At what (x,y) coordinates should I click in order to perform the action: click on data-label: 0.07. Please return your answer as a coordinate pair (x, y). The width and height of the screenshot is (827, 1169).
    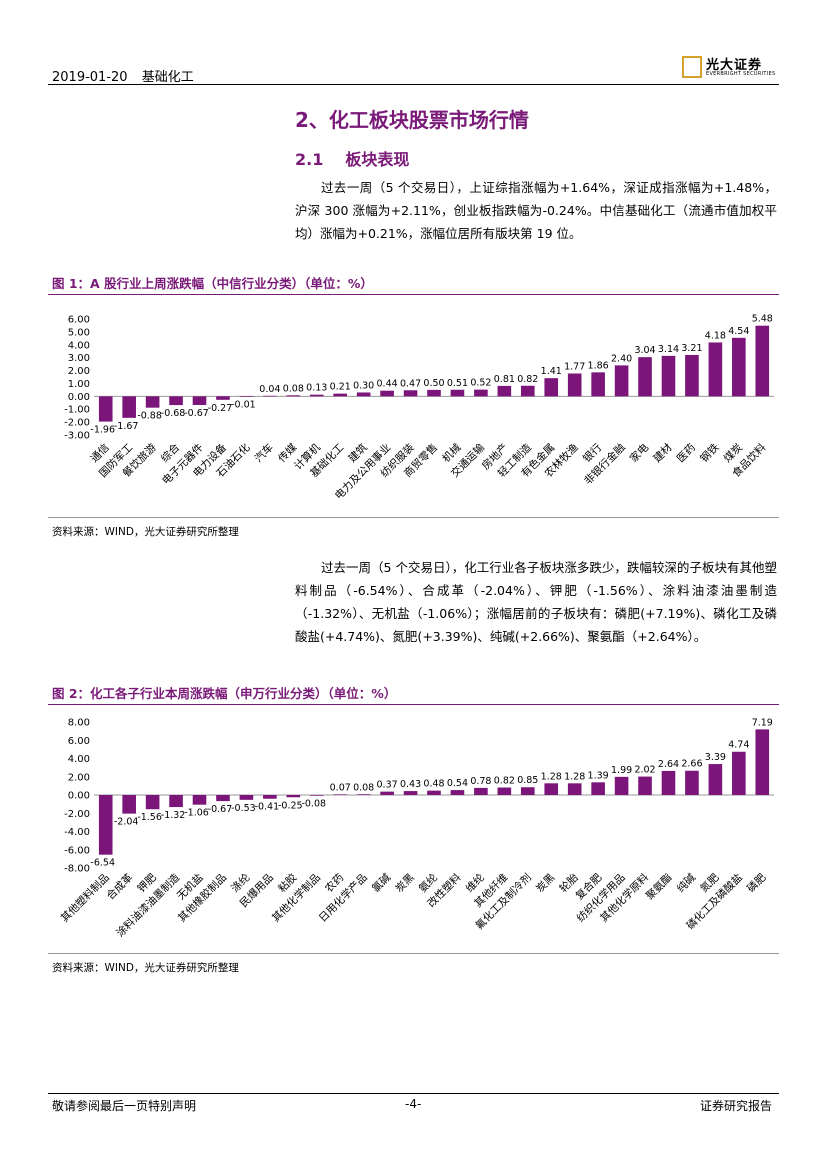
    Looking at the image, I should click on (340, 787).